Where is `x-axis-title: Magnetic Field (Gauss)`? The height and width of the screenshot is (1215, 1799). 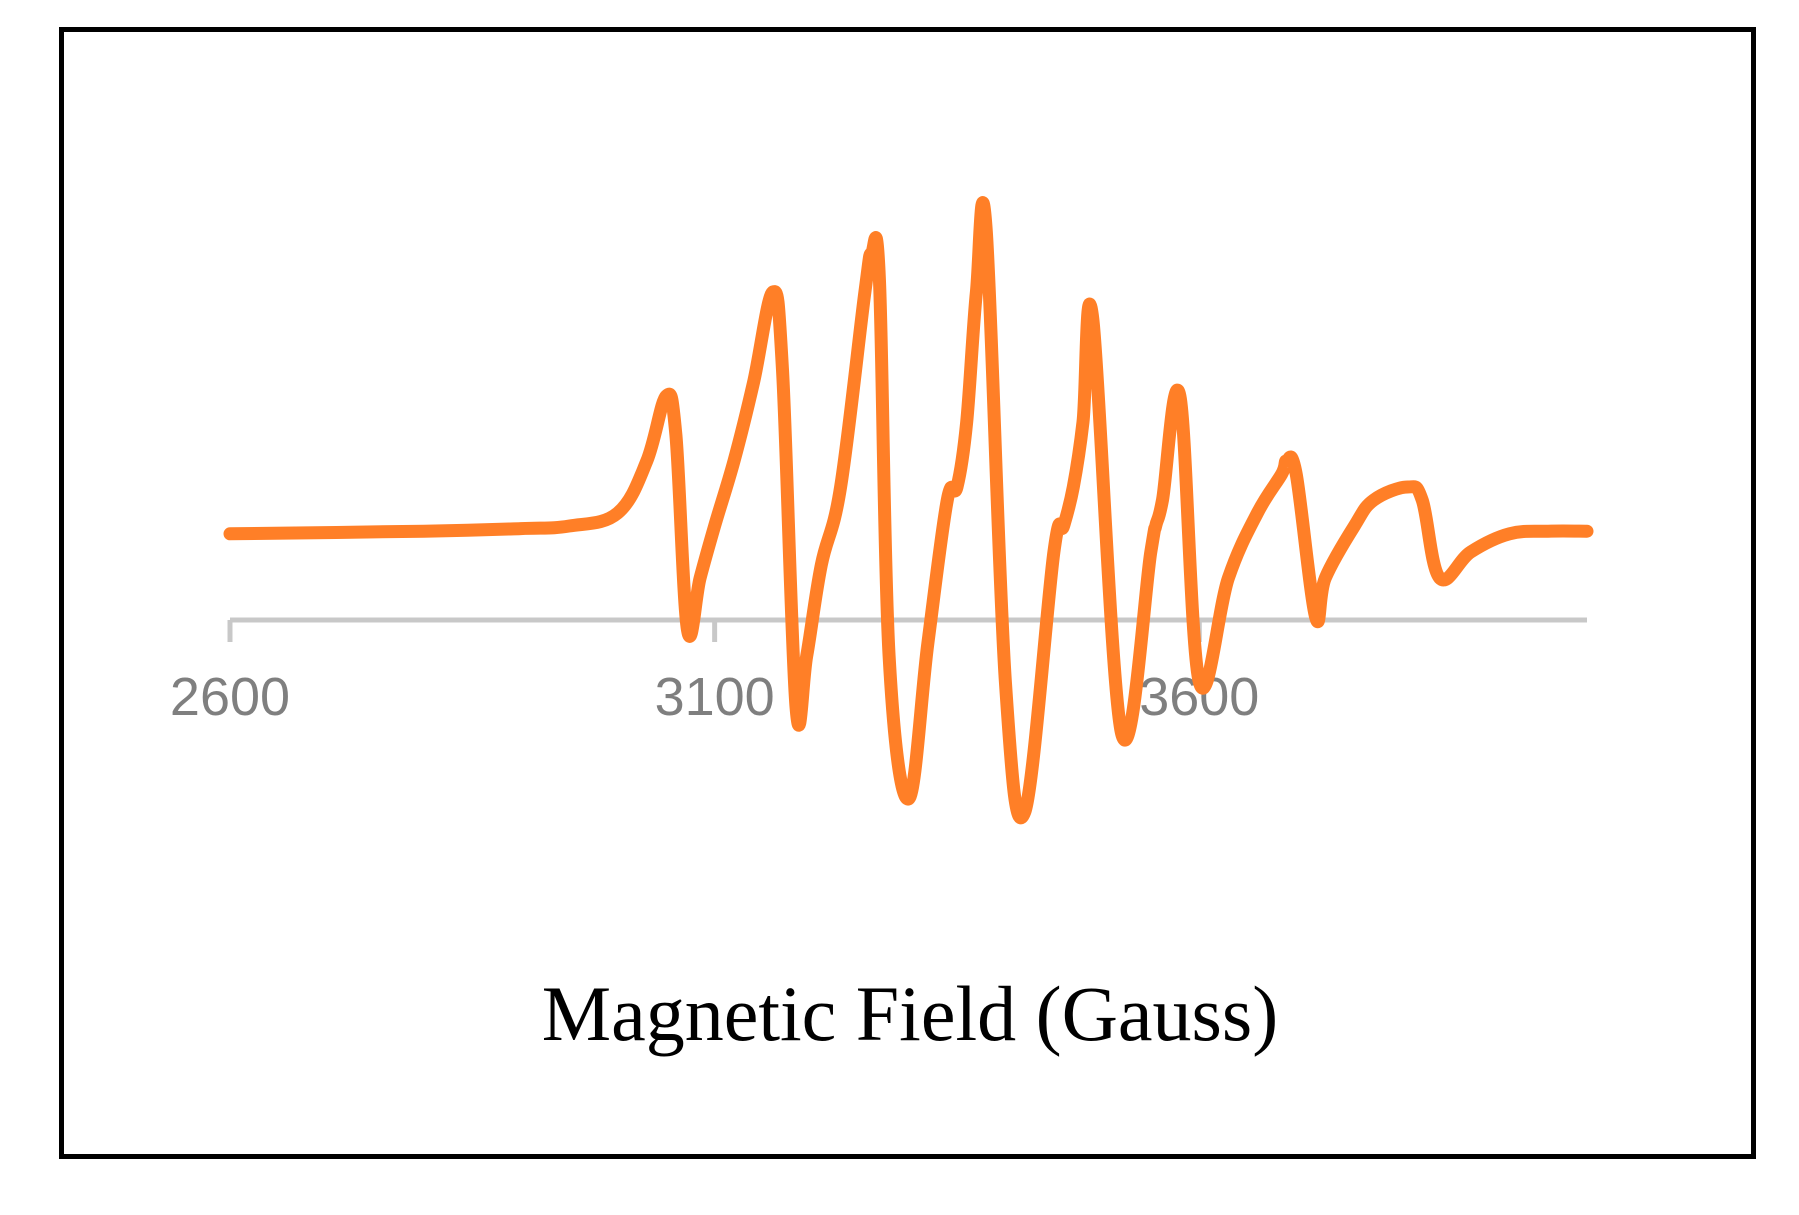 x-axis-title: Magnetic Field (Gauss) is located at coordinates (910, 1013).